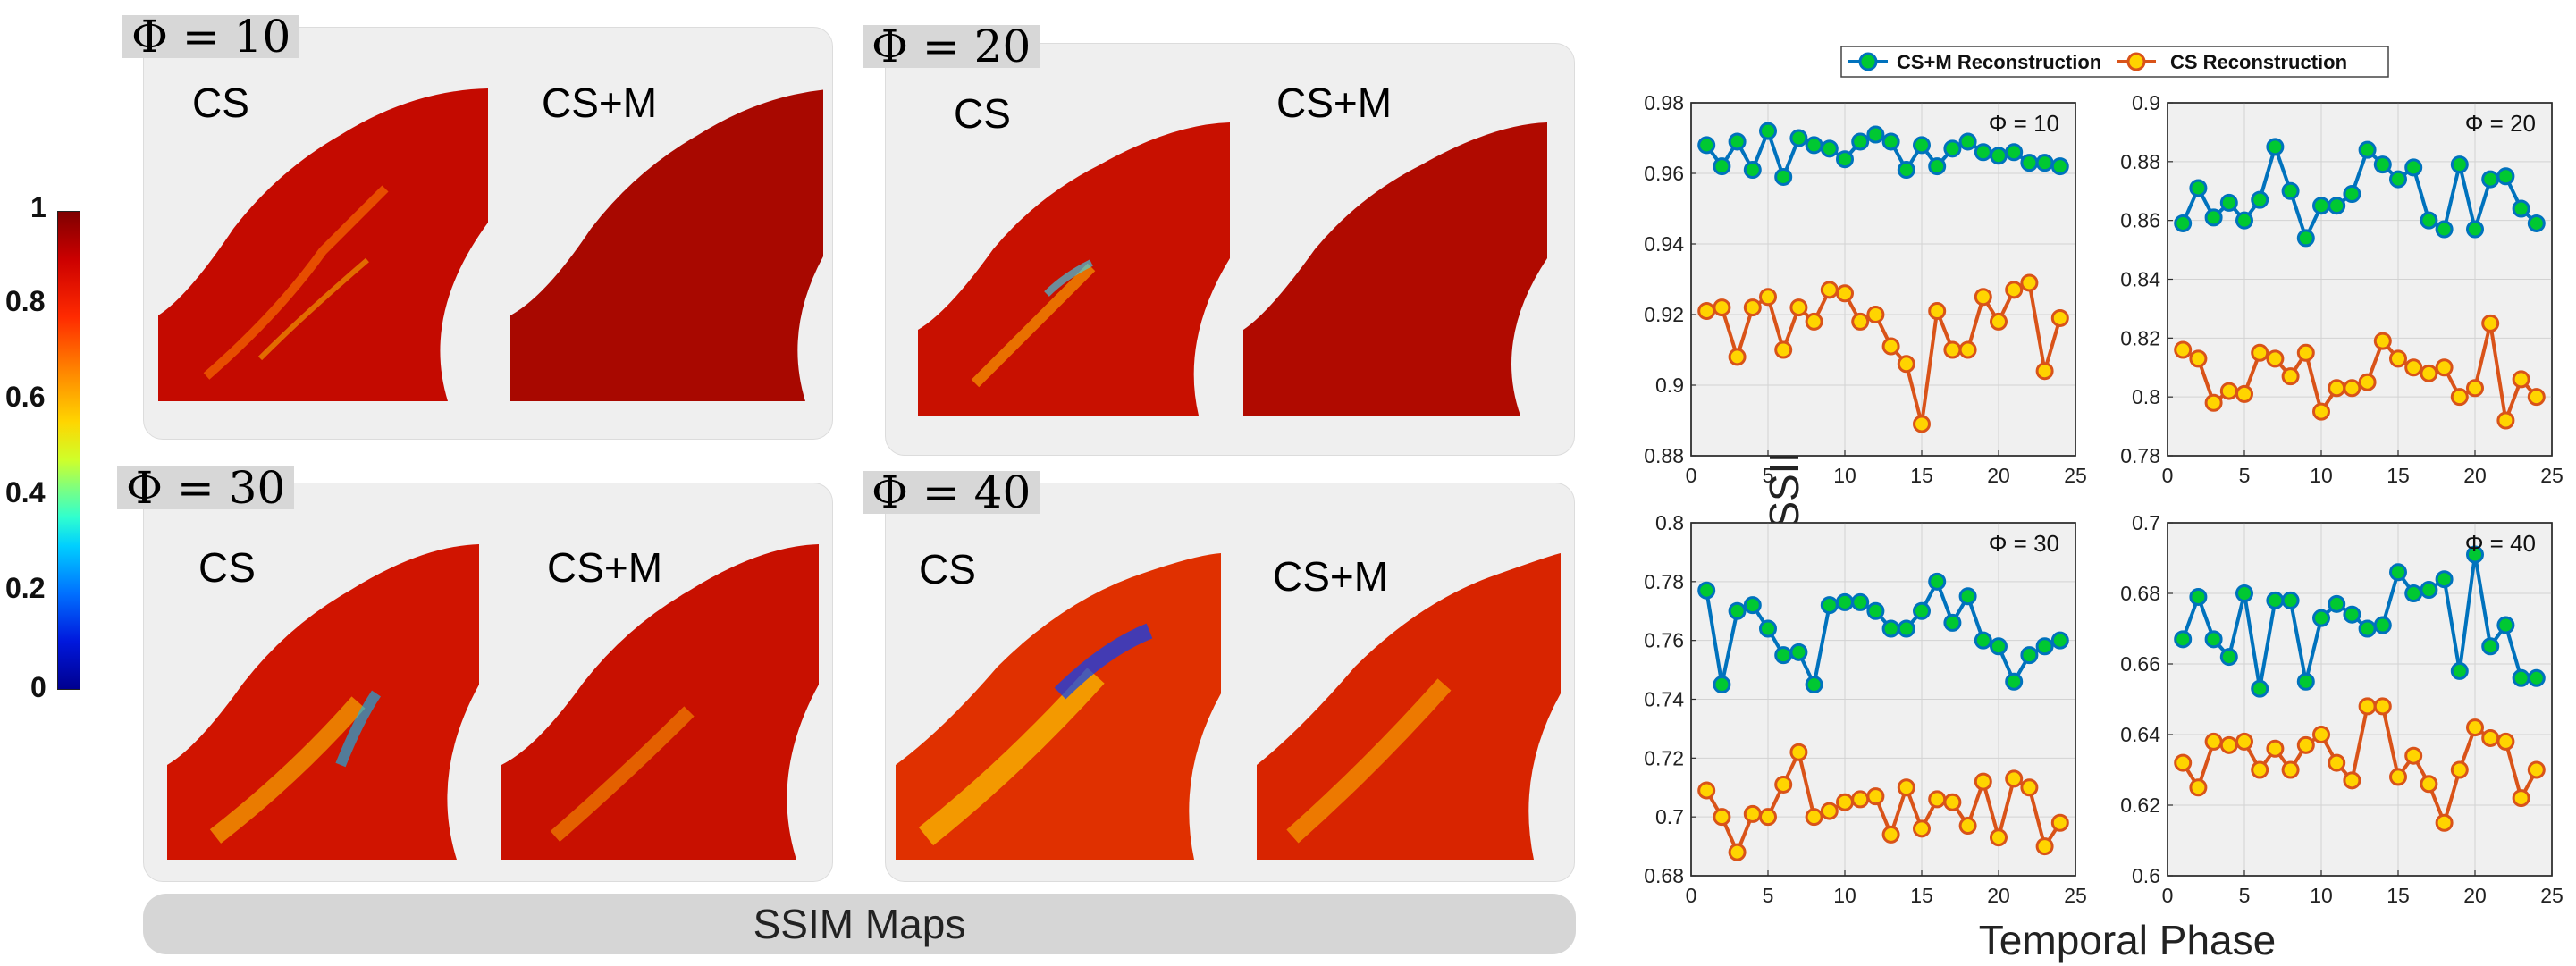  What do you see at coordinates (2024, 123) in the screenshot?
I see `subplot-title: Φ = 10` at bounding box center [2024, 123].